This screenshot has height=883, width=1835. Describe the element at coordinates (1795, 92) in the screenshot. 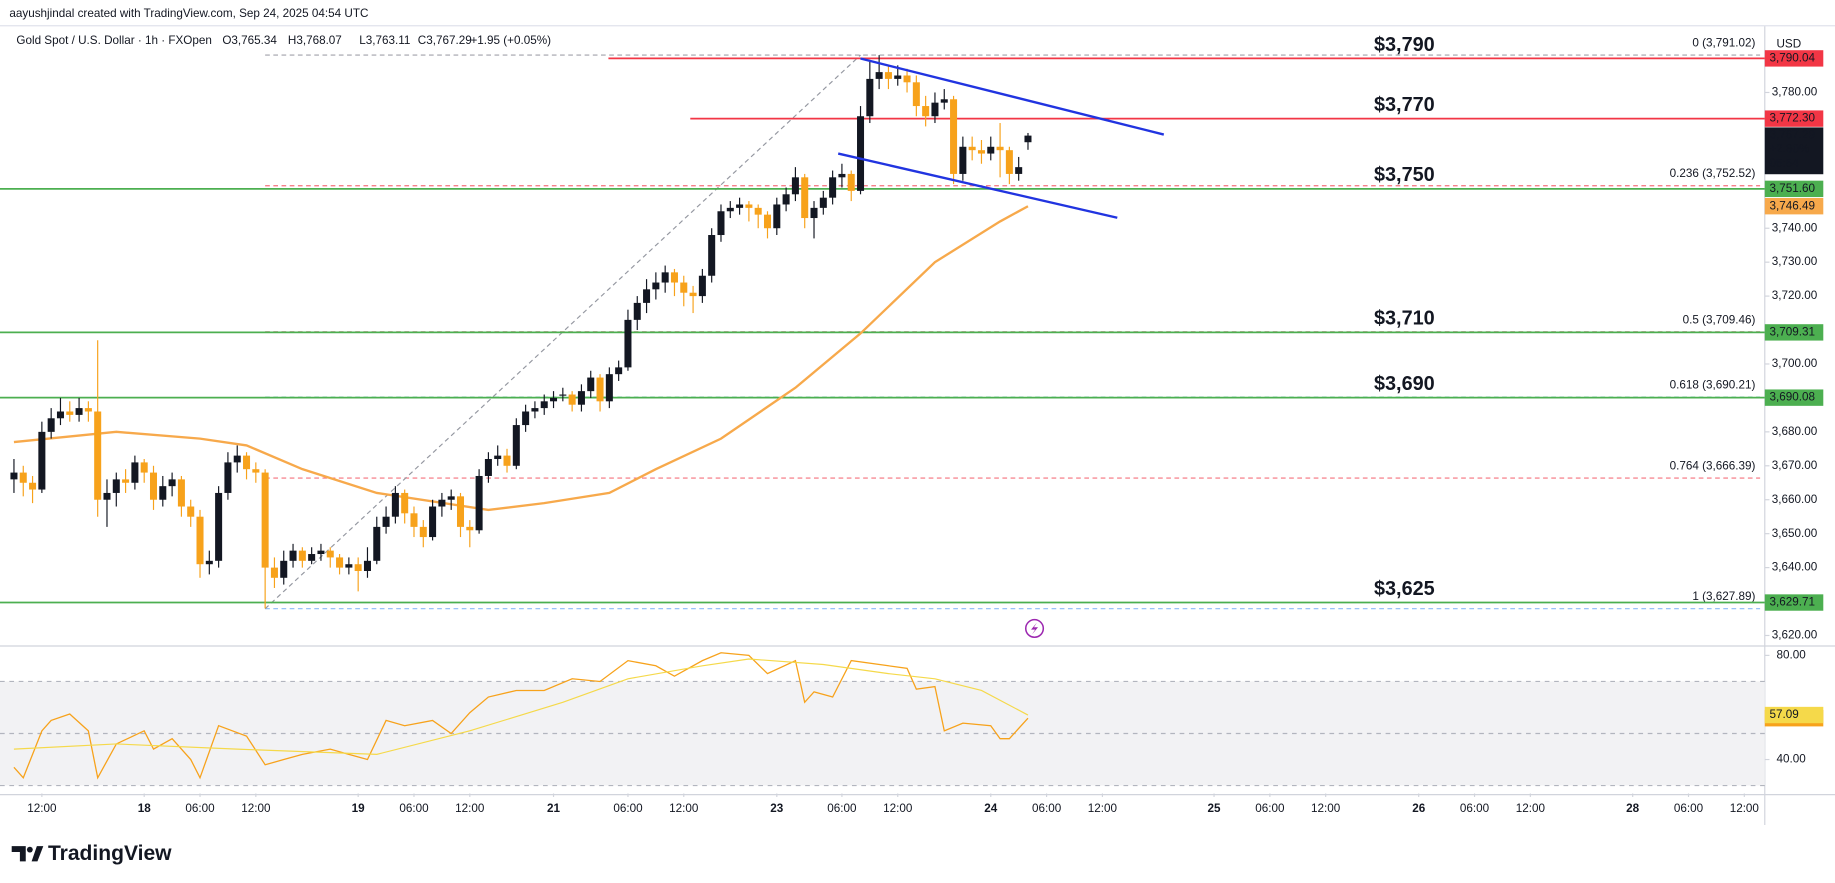

I see `y-tick-label: 3,780.00` at that location.